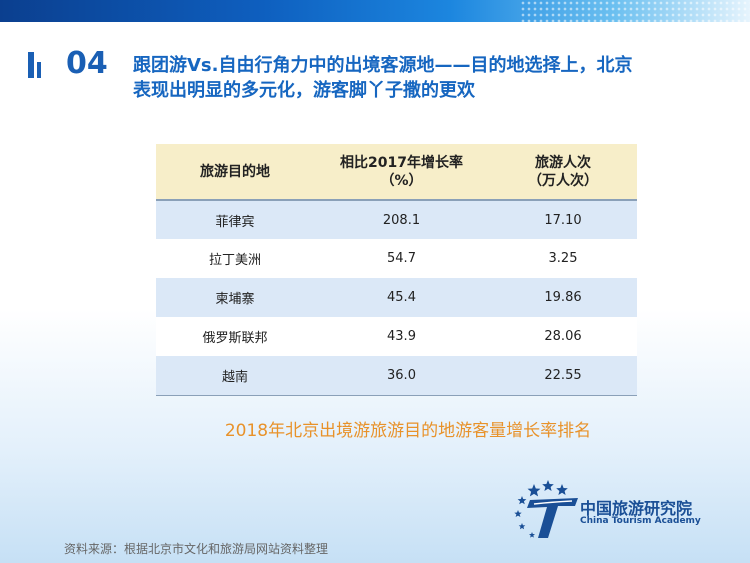  What do you see at coordinates (401, 297) in the screenshot?
I see `cell-growth: 45.4` at bounding box center [401, 297].